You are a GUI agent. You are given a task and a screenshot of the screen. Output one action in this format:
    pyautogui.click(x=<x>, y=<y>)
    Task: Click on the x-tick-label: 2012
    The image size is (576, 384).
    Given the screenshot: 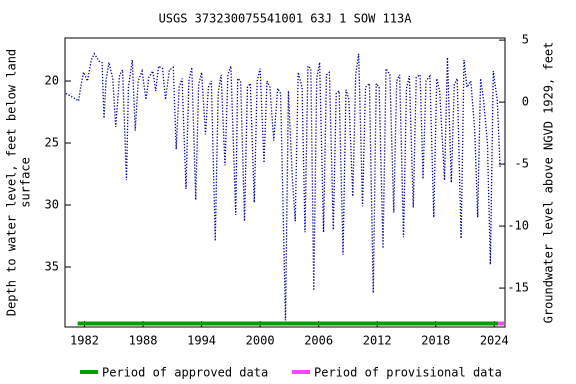 What is the action you would take?
    pyautogui.click(x=377, y=341)
    